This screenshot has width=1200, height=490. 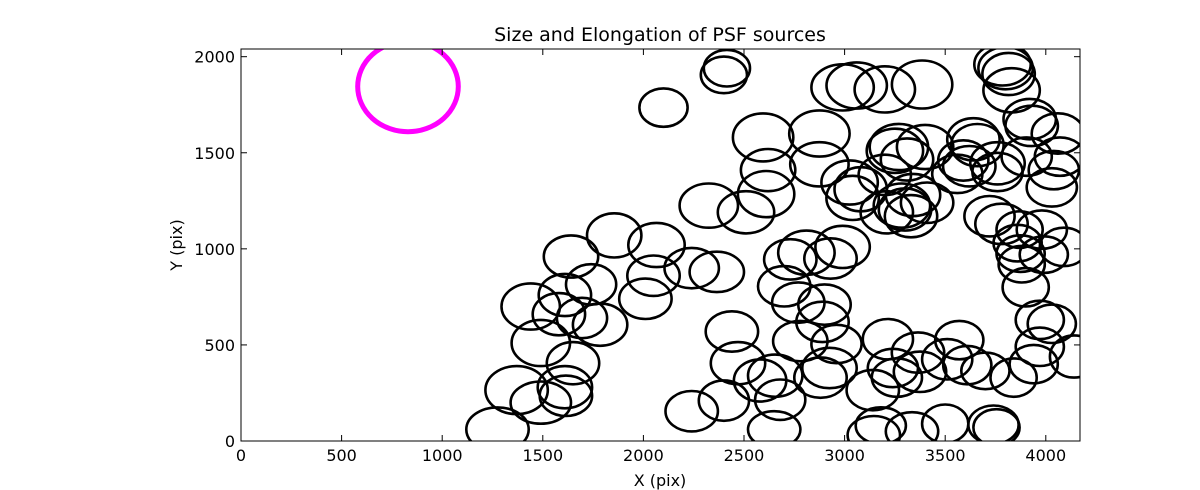 I want to click on y-tick-label: 1000, so click(x=214, y=249).